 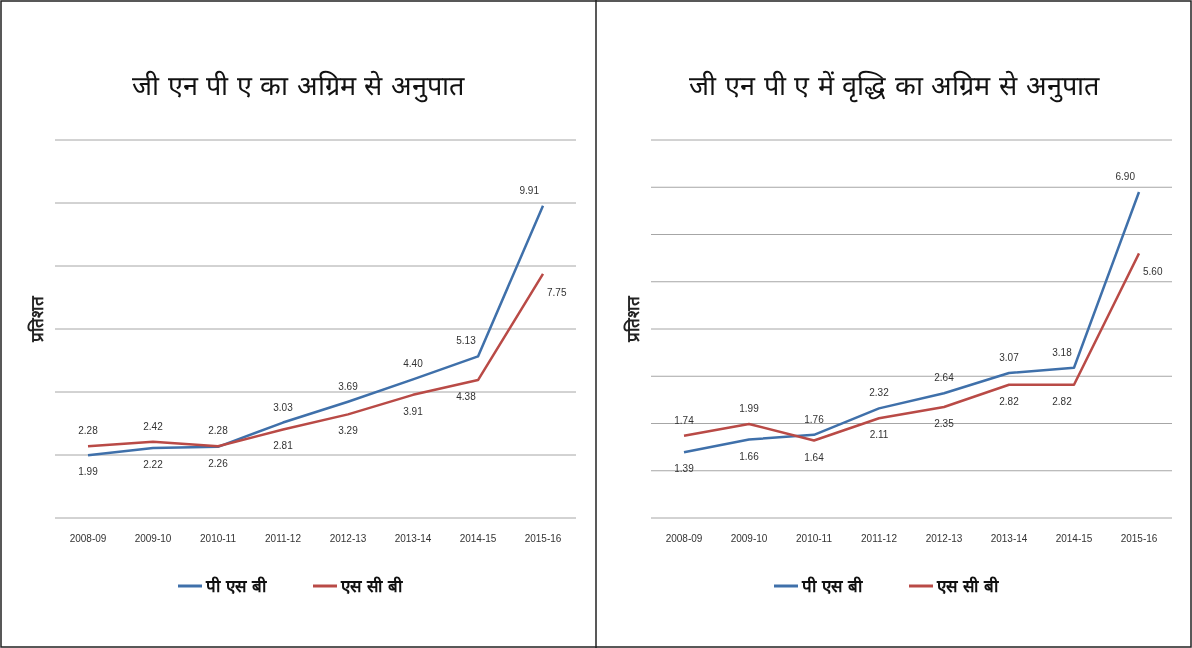 What do you see at coordinates (283, 446) in the screenshot?
I see `data-label: 2.81` at bounding box center [283, 446].